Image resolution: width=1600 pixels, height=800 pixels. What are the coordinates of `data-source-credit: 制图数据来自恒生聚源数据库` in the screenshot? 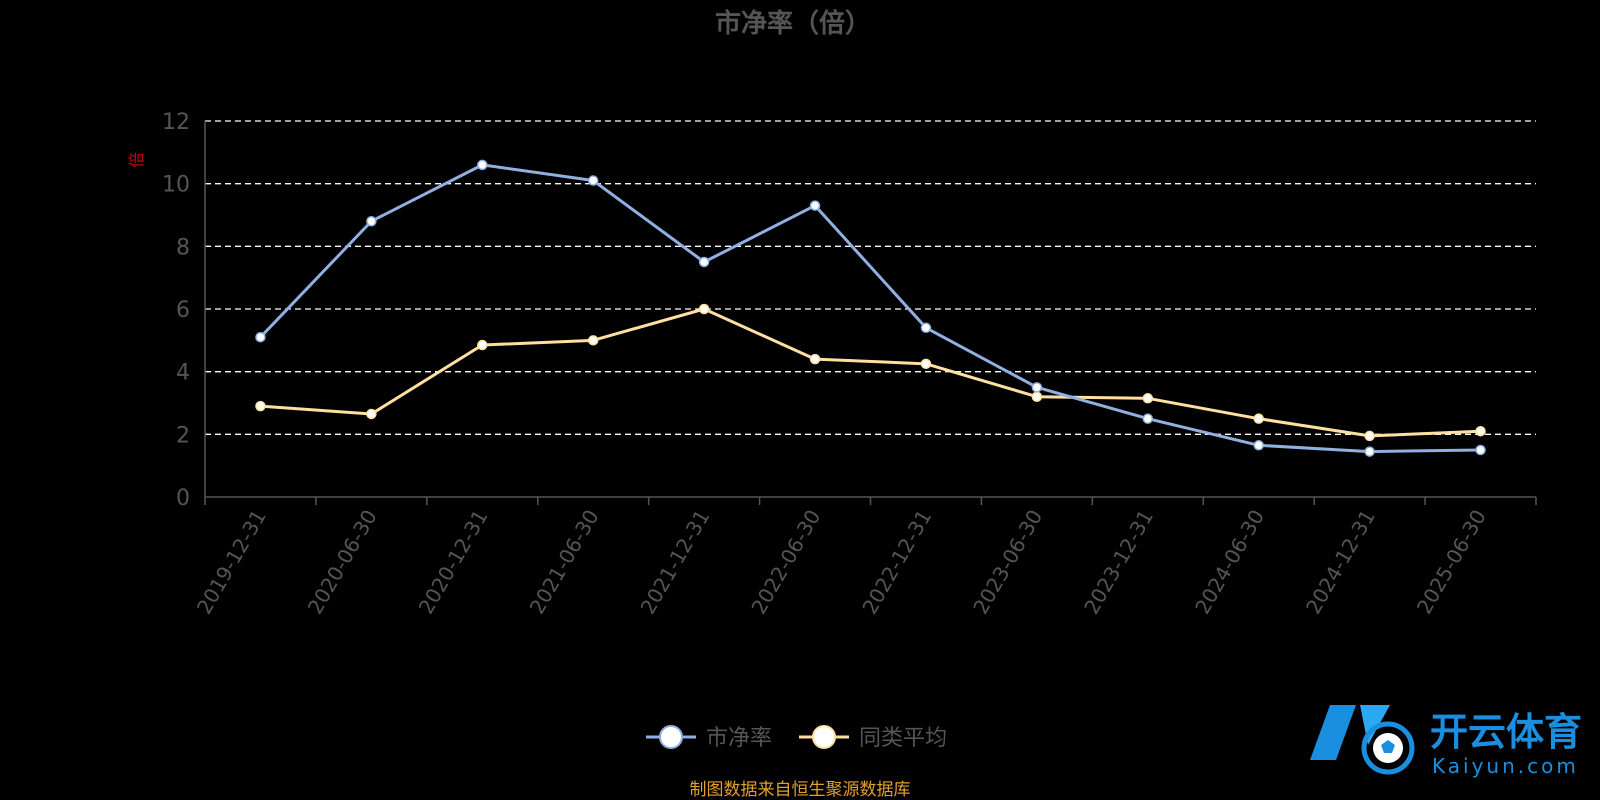 It's located at (800, 790).